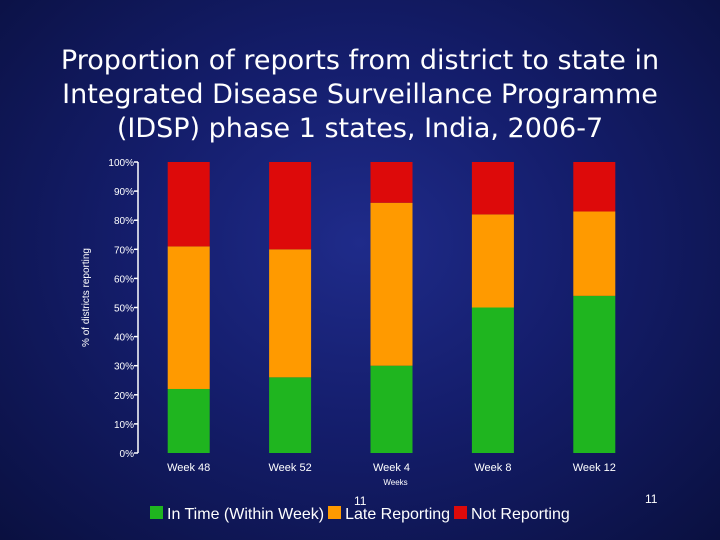  Describe the element at coordinates (124, 192) in the screenshot. I see `y-tick-label: 90%` at that location.